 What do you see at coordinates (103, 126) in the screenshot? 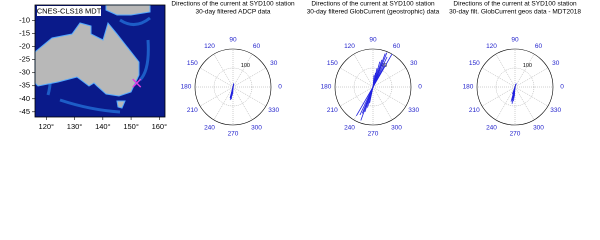
I see `x-tick-label: 140°` at bounding box center [103, 126].